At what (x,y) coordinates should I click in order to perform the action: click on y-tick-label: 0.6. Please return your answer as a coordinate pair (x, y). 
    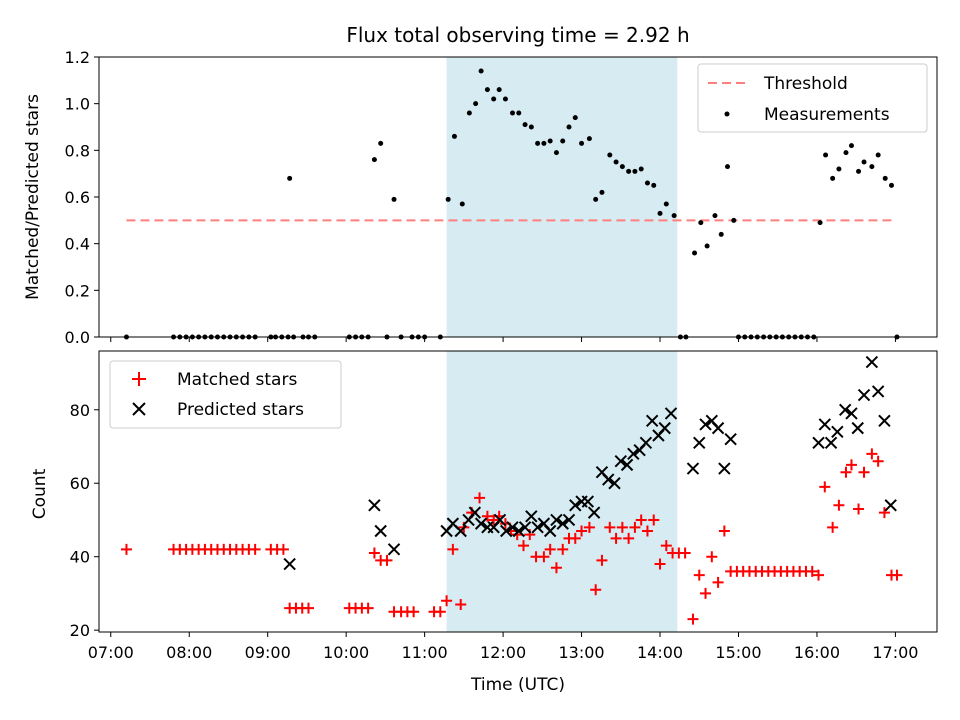
    Looking at the image, I should click on (77, 197).